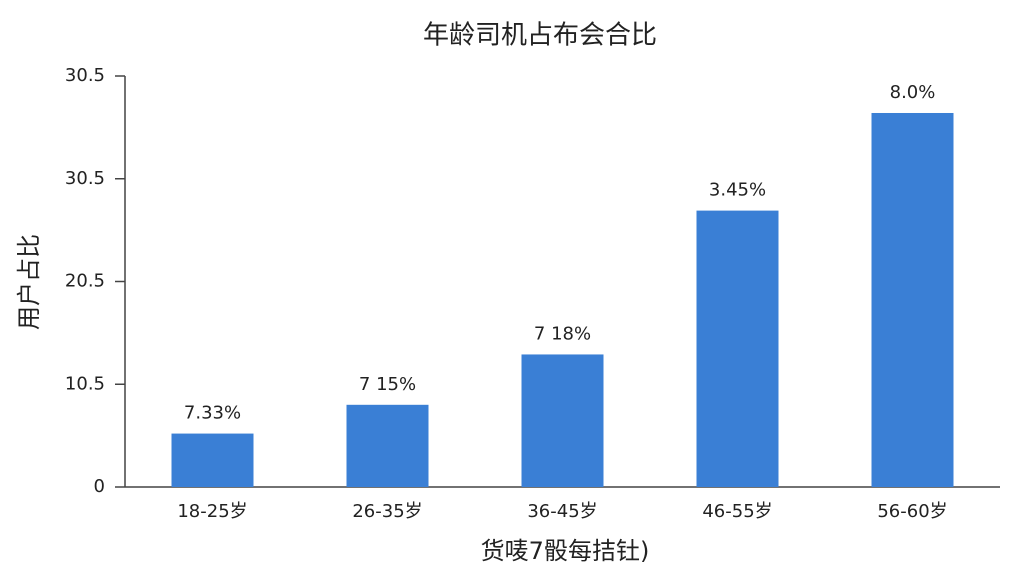 The width and height of the screenshot is (1024, 576). What do you see at coordinates (737, 511) in the screenshot?
I see `x-tick-label: 46-55岁` at bounding box center [737, 511].